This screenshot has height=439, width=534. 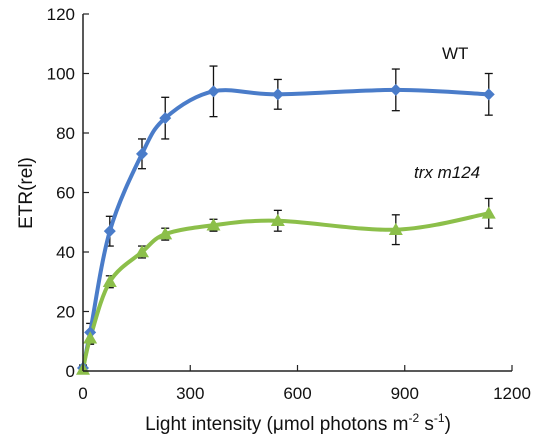 What do you see at coordinates (65, 133) in the screenshot?
I see `y-tick-label: 80` at bounding box center [65, 133].